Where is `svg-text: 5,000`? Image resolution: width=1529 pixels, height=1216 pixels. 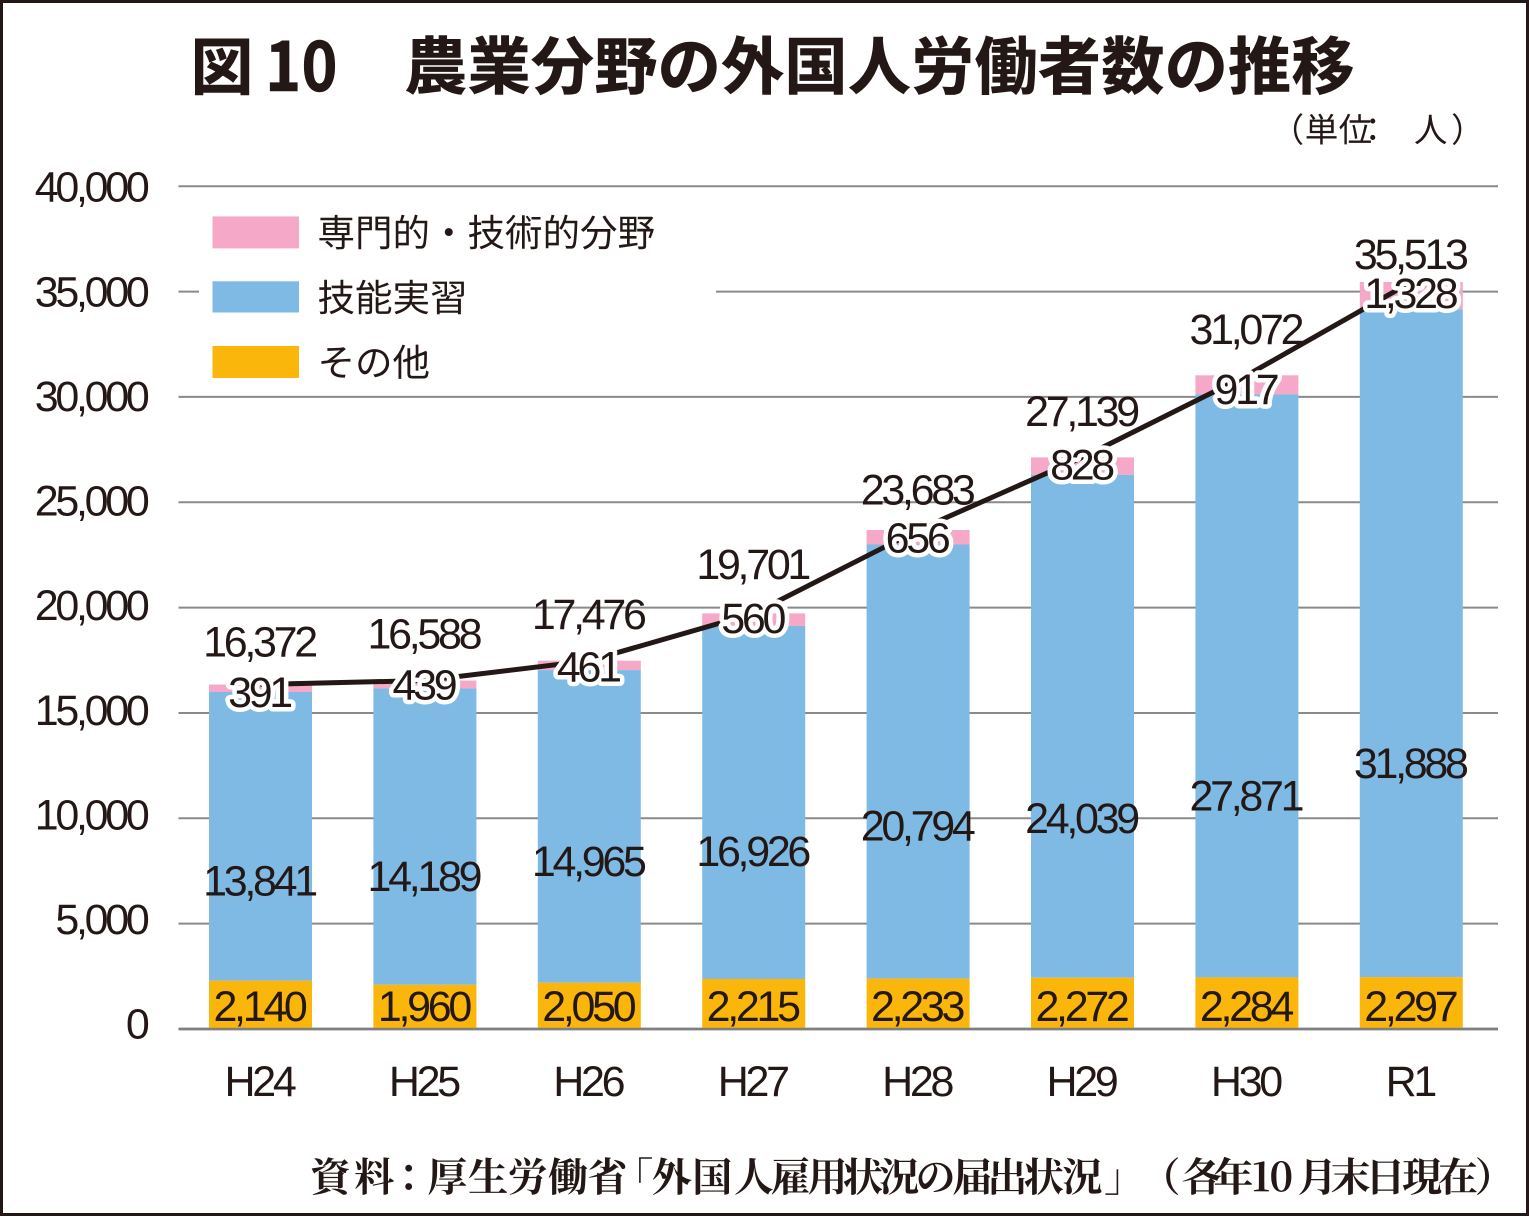 svg-text: 5,000 is located at coordinates (101, 920).